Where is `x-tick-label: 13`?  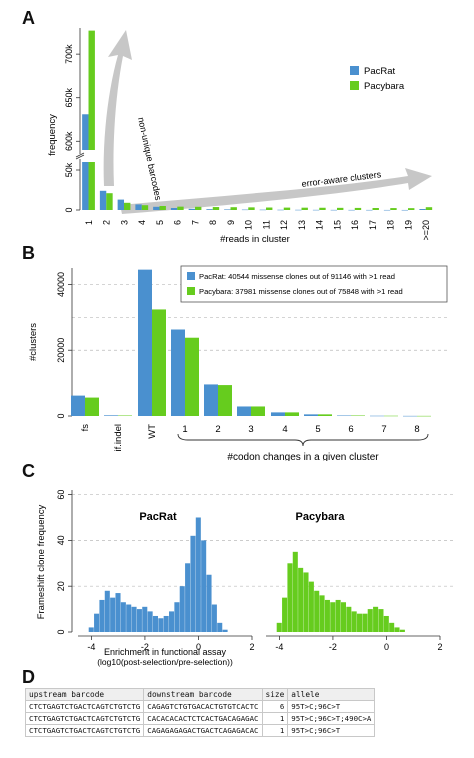 x-tick-label: 13 is located at coordinates (302, 225).